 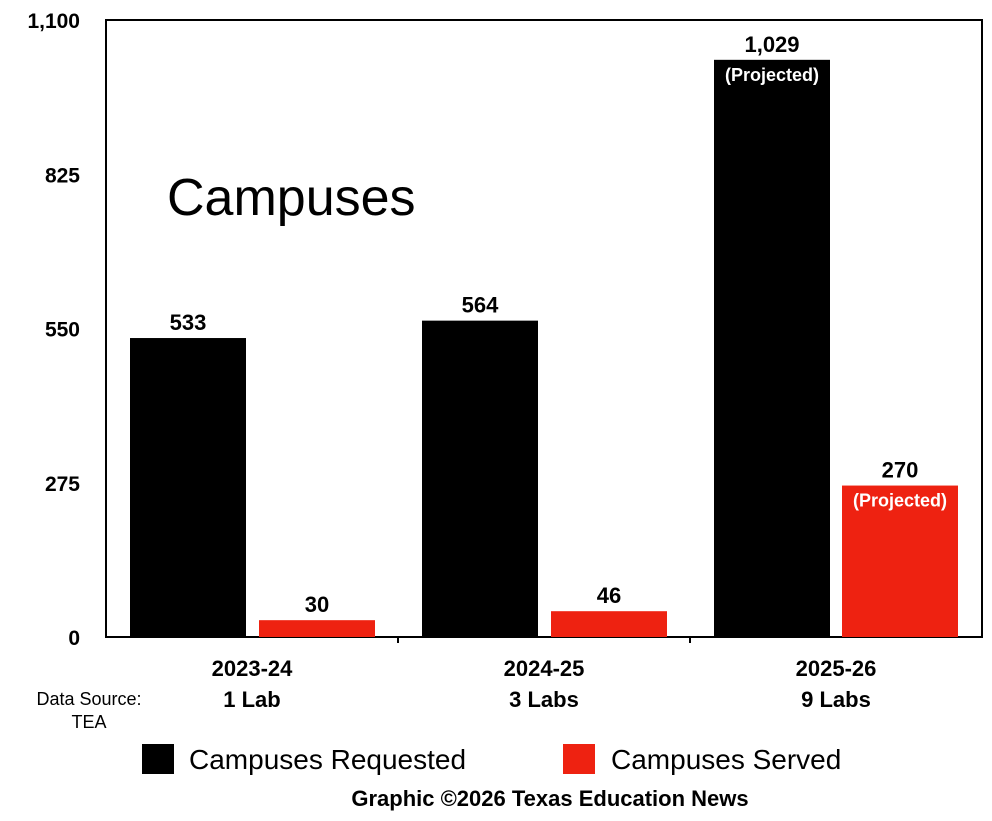 What do you see at coordinates (317, 604) in the screenshot?
I see `data-label: 30` at bounding box center [317, 604].